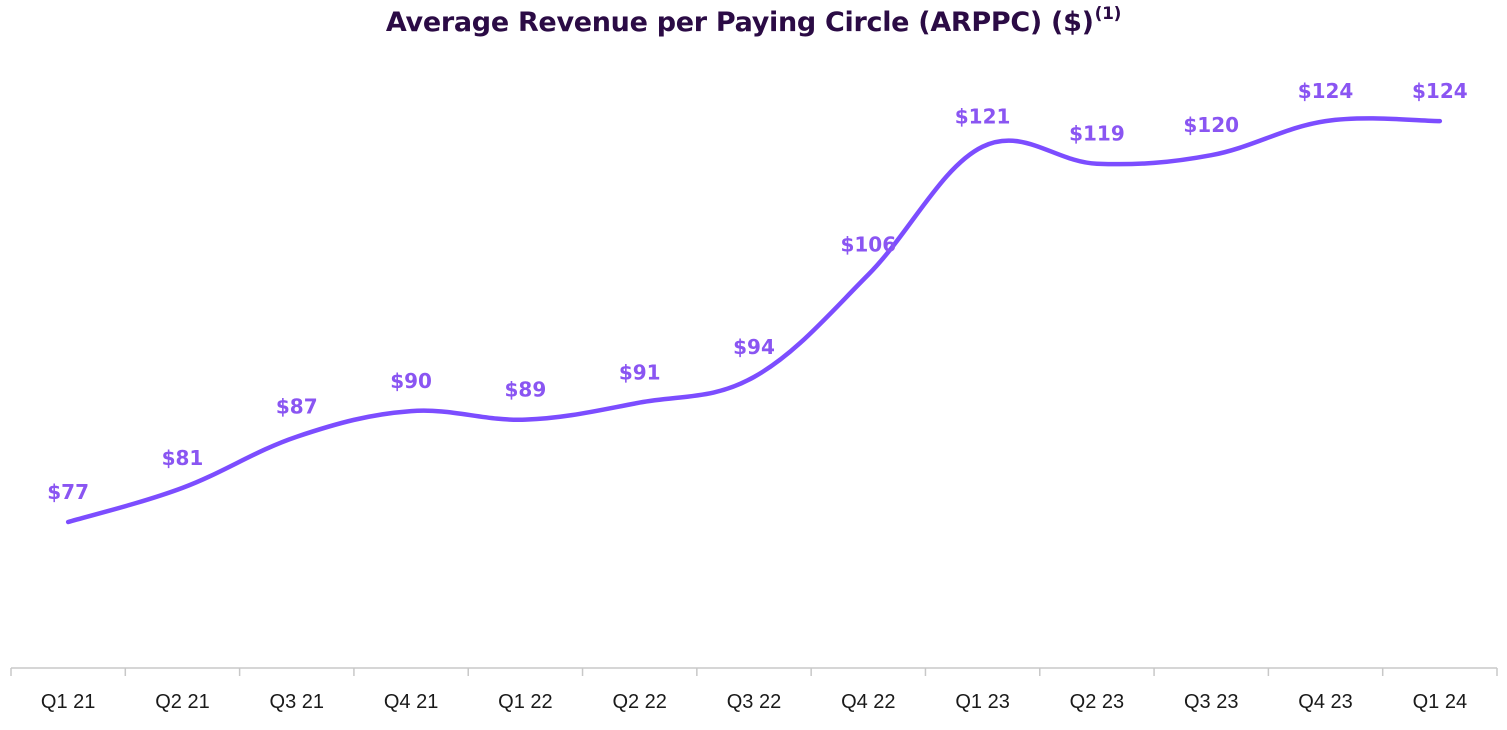 The width and height of the screenshot is (1507, 730). I want to click on x-tick-label: Q2 21, so click(182, 702).